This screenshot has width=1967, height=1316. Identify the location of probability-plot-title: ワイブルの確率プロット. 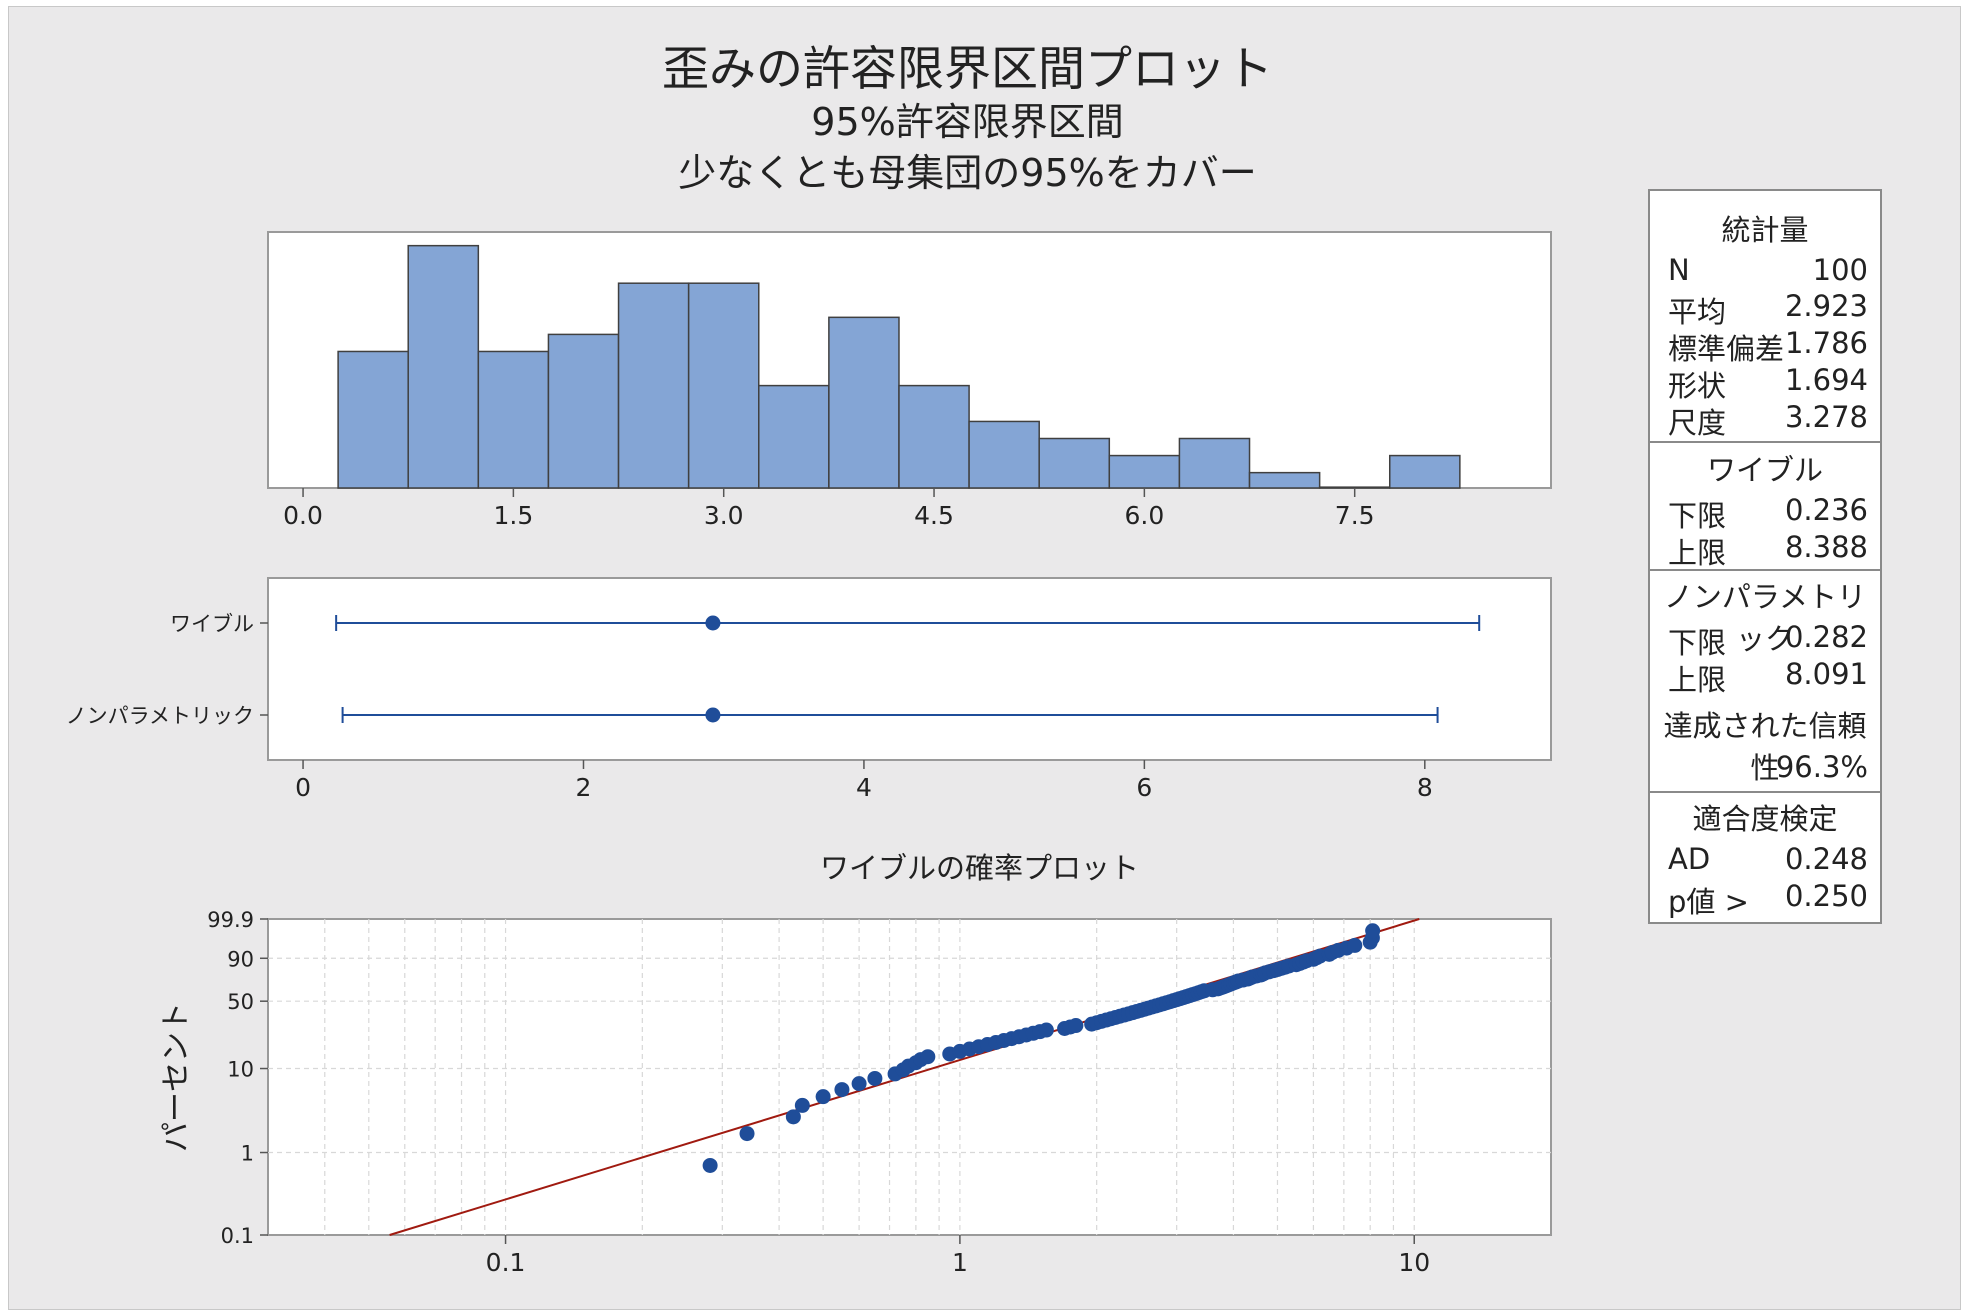
(979, 868).